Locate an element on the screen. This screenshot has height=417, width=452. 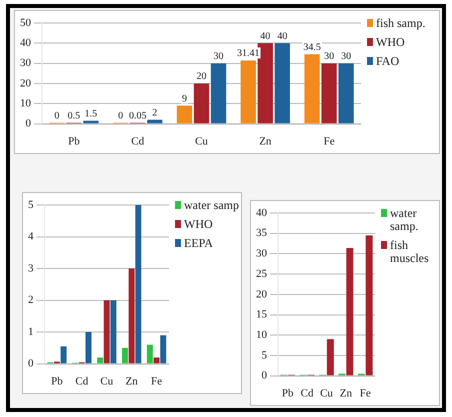
data-label: 1.5 is located at coordinates (91, 114).